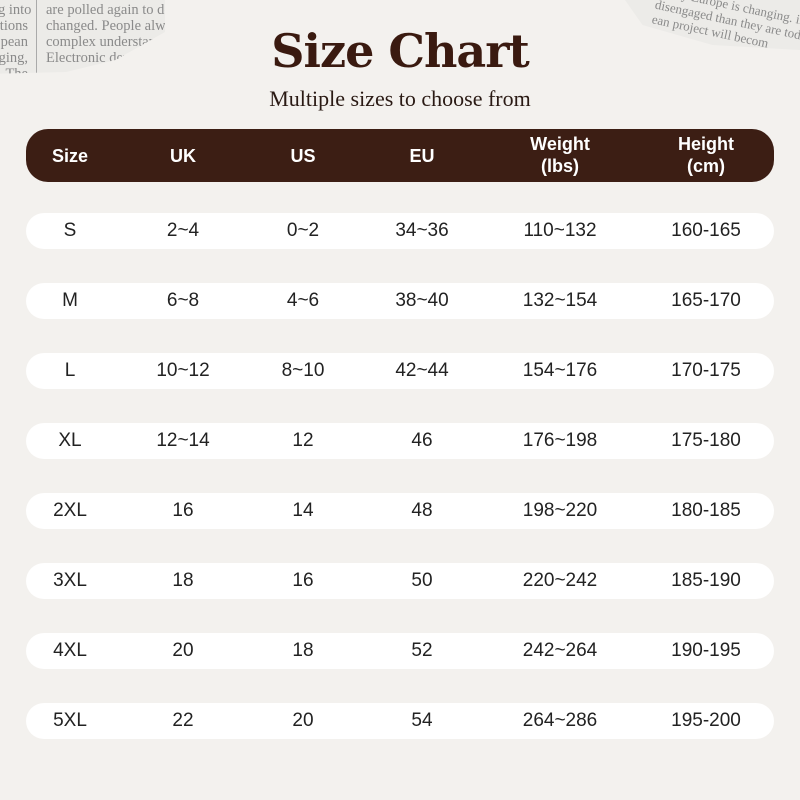 The image size is (800, 800). Describe the element at coordinates (706, 650) in the screenshot. I see `table-cell: 190-195` at that location.